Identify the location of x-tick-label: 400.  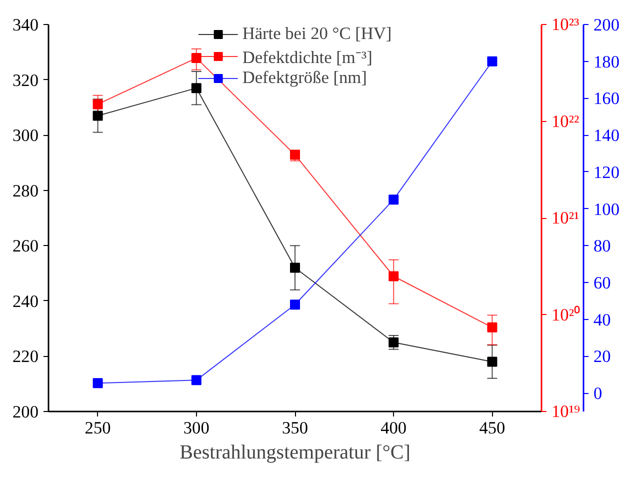
(393, 428).